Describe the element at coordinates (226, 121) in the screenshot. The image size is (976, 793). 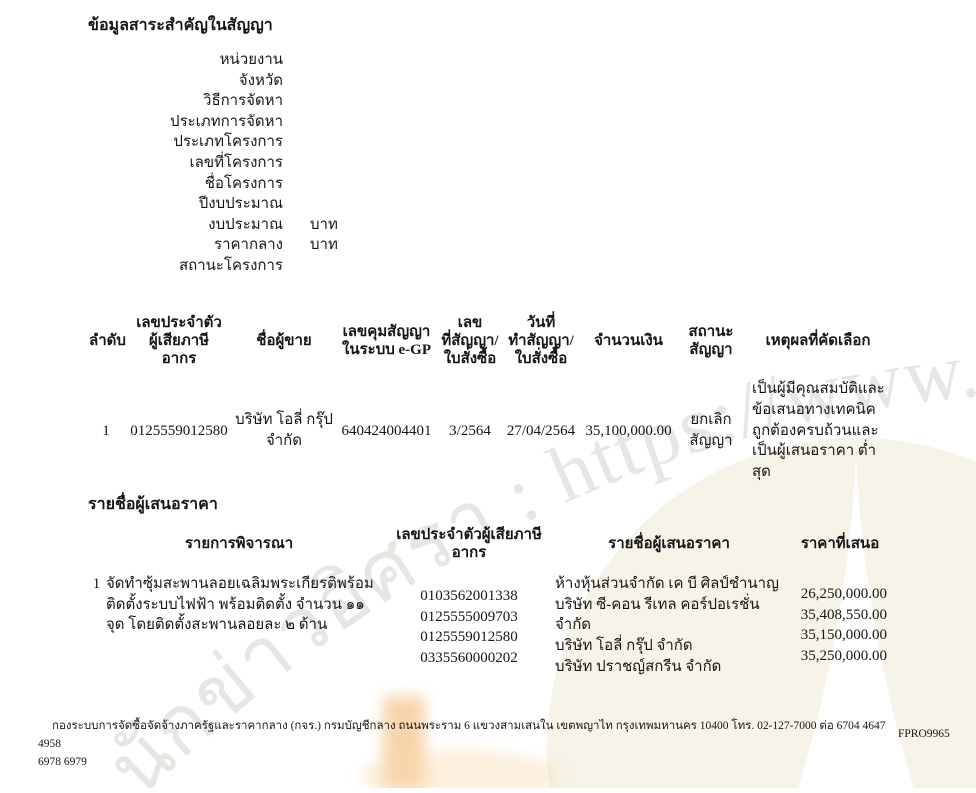
I see `field-label: ประเภทการจัดหา` at that location.